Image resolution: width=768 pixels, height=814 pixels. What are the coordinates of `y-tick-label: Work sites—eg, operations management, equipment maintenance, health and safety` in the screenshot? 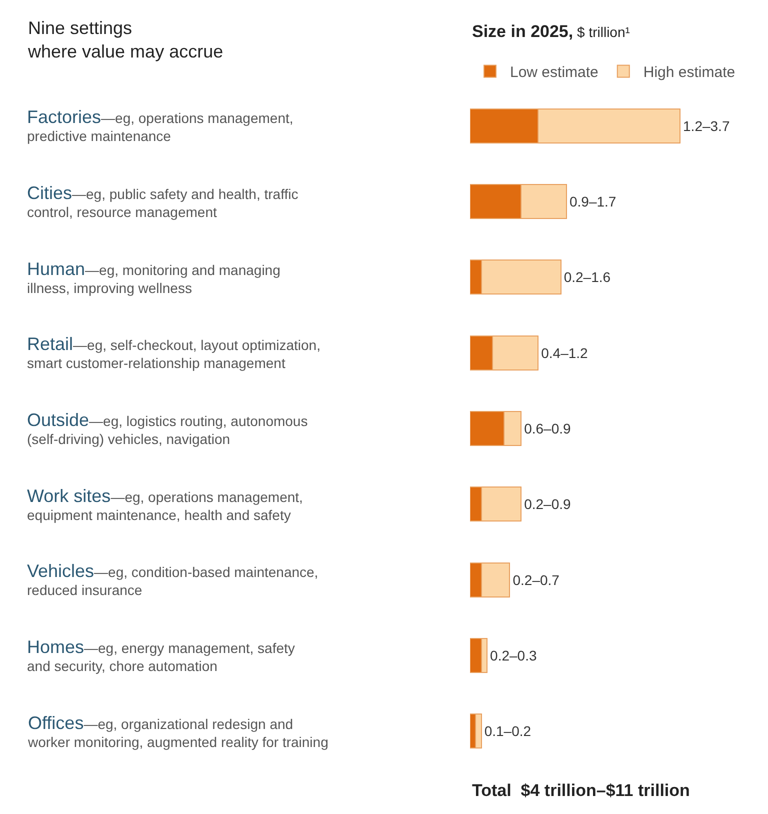 It's located at (165, 505).